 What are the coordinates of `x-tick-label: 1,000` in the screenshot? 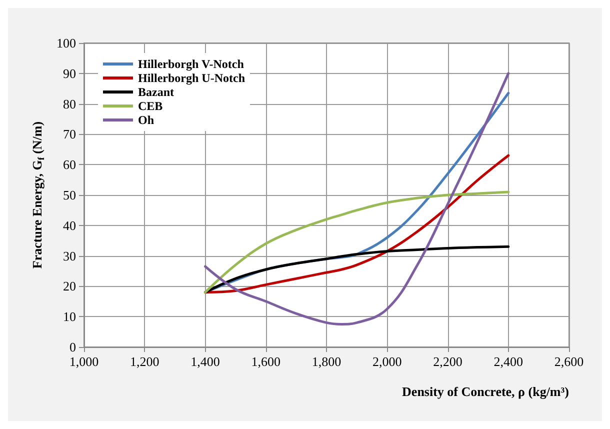 It's located at (84, 361).